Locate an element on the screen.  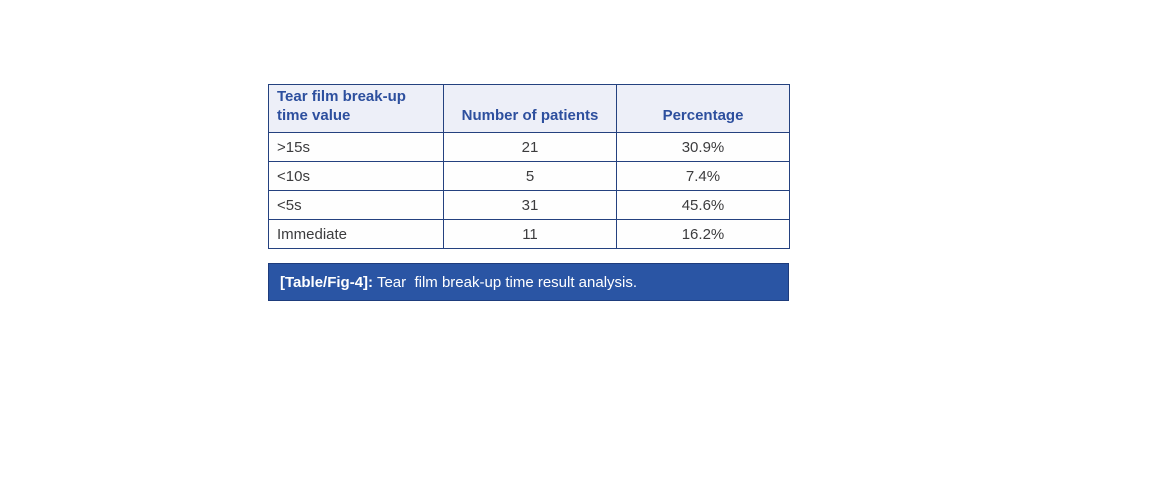
caption-figure-label: [Table/Fig-4]: is located at coordinates (327, 282).